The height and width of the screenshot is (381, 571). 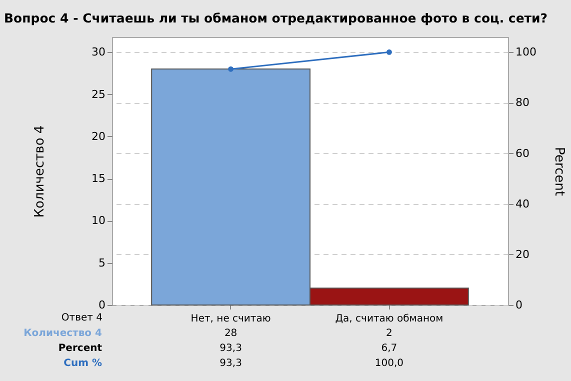 What do you see at coordinates (231, 348) in the screenshot?
I see `text: 93,3` at bounding box center [231, 348].